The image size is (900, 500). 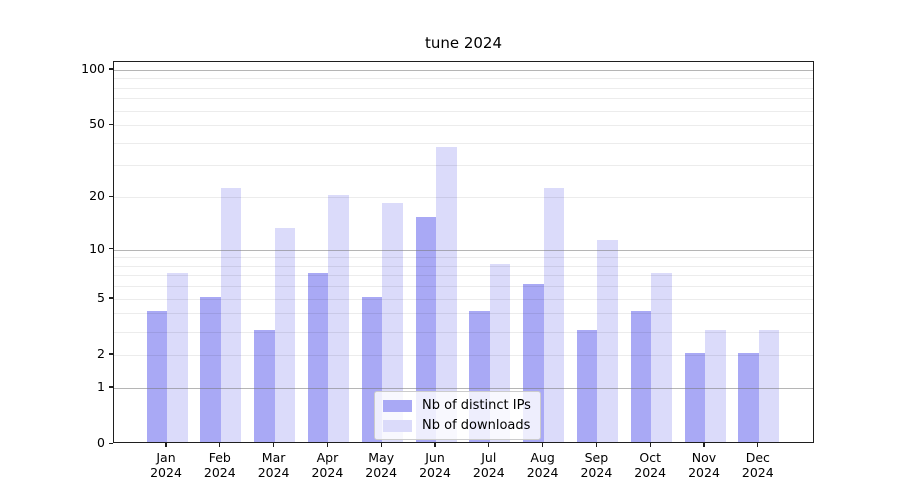 I want to click on x-tick-label: Jul 2024, so click(x=488, y=465).